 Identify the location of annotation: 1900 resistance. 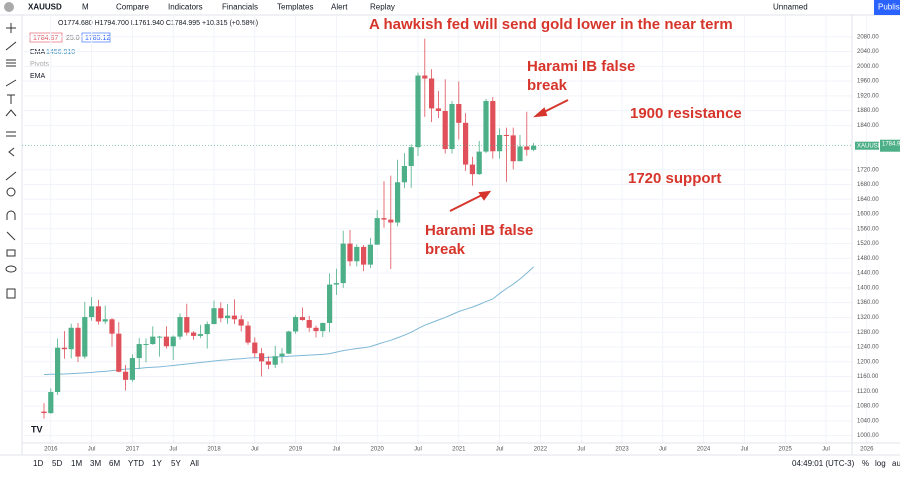
(686, 113).